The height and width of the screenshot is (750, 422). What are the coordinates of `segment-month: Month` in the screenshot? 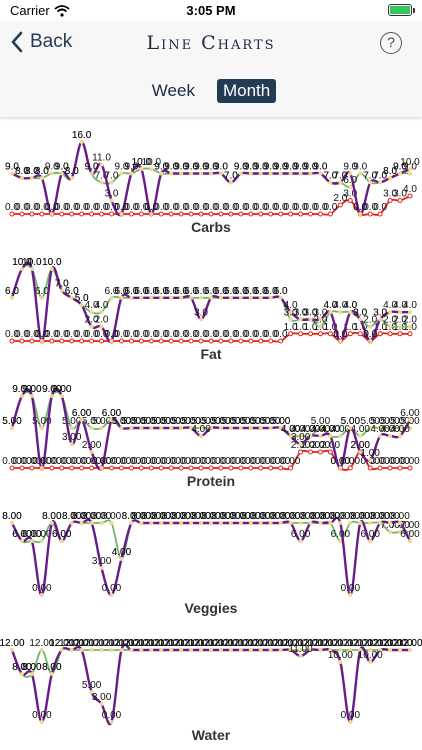 It's located at (246, 91).